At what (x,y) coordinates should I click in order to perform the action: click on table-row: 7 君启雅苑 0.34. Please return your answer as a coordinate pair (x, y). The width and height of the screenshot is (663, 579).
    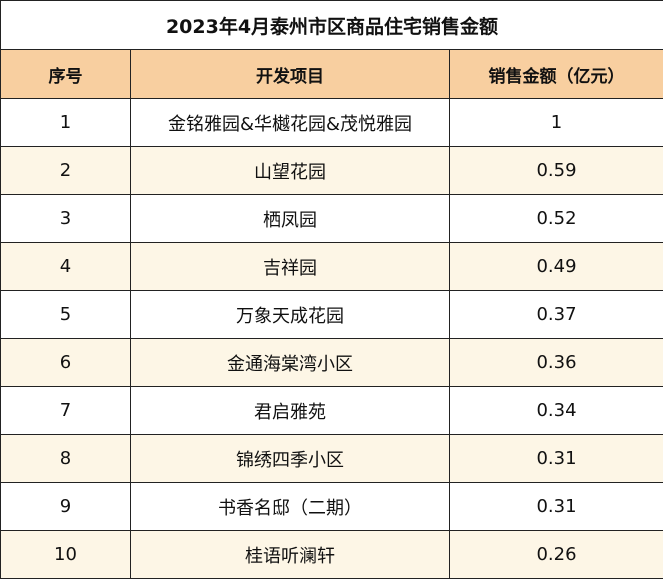
    Looking at the image, I should click on (332, 411).